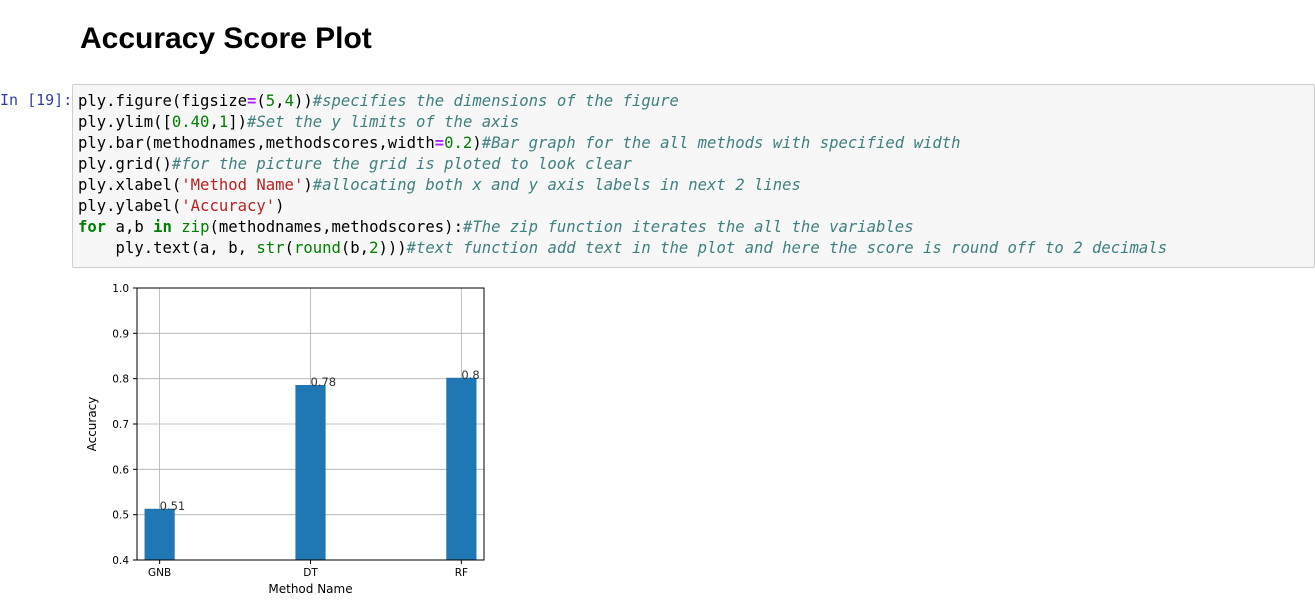 The image size is (1315, 606). Describe the element at coordinates (120, 470) in the screenshot. I see `y-tick-label: 0.6` at that location.